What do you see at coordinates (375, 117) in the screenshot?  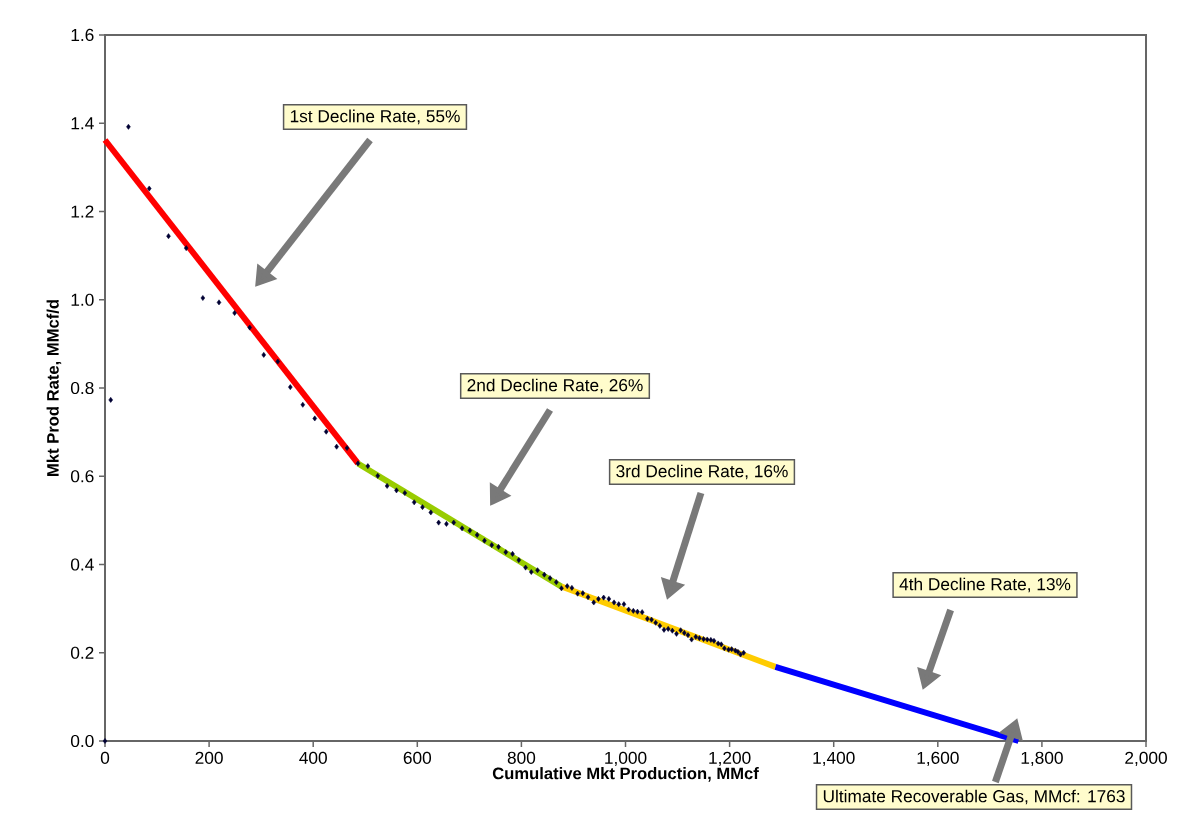 I see `annotation: 1st Decline Rate, 55%` at bounding box center [375, 117].